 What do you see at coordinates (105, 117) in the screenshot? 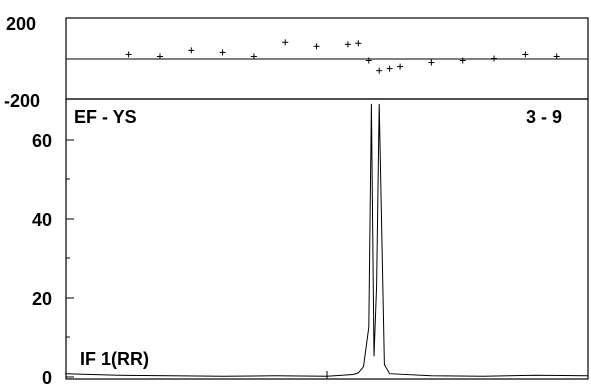
I see `label-top-left: EF - YS` at bounding box center [105, 117].